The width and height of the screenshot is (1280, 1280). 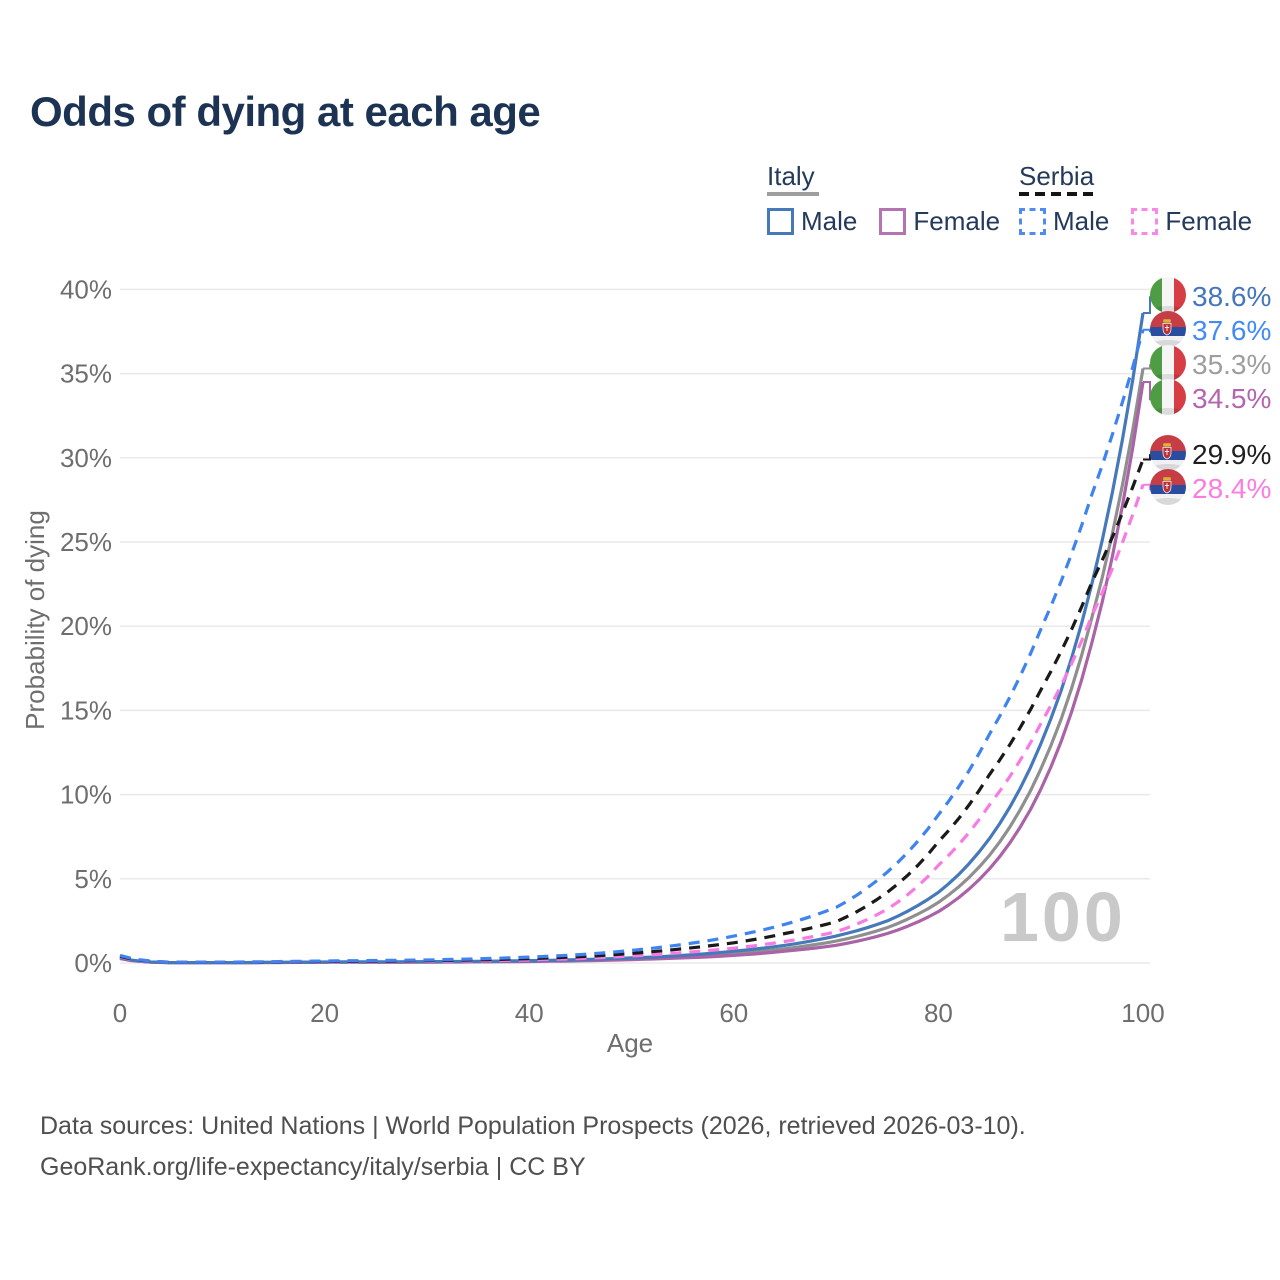 I want to click on y-tick-label: 15%, so click(x=86, y=710).